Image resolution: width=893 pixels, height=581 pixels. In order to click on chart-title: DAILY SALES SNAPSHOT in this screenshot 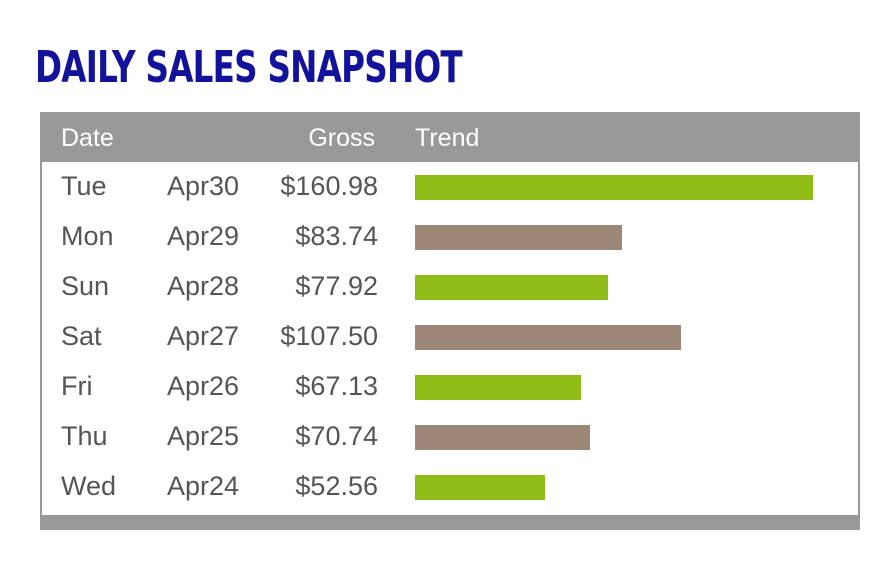, I will do `click(249, 67)`.